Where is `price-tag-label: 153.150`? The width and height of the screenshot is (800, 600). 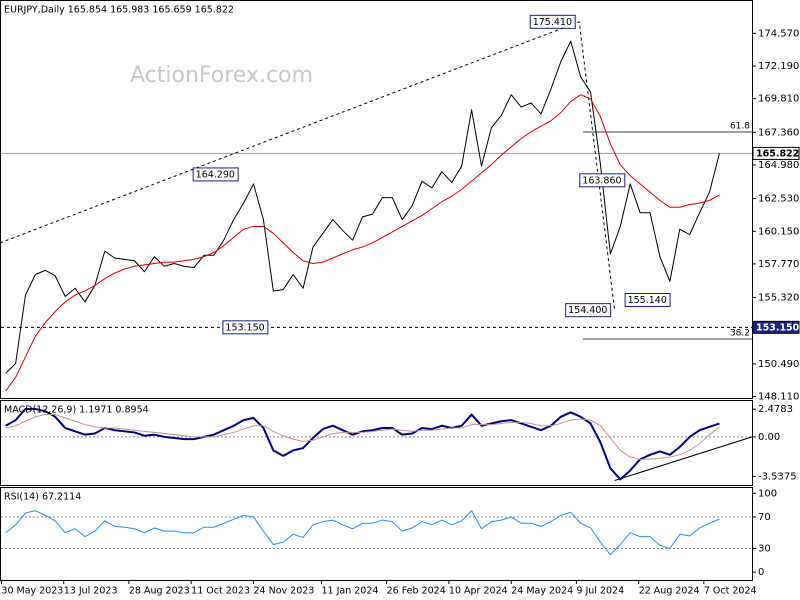 price-tag-label: 153.150 is located at coordinates (778, 327).